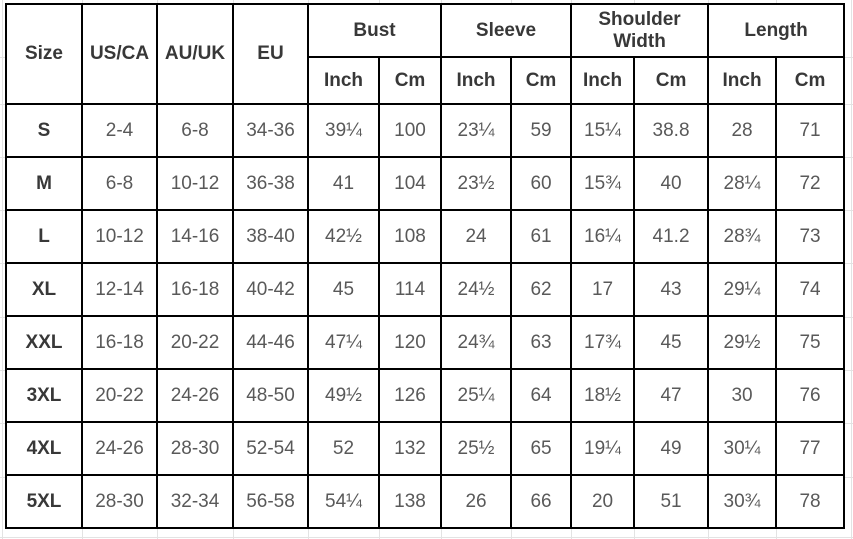 This screenshot has width=853, height=539. I want to click on measurement-cell: 138, so click(410, 501).